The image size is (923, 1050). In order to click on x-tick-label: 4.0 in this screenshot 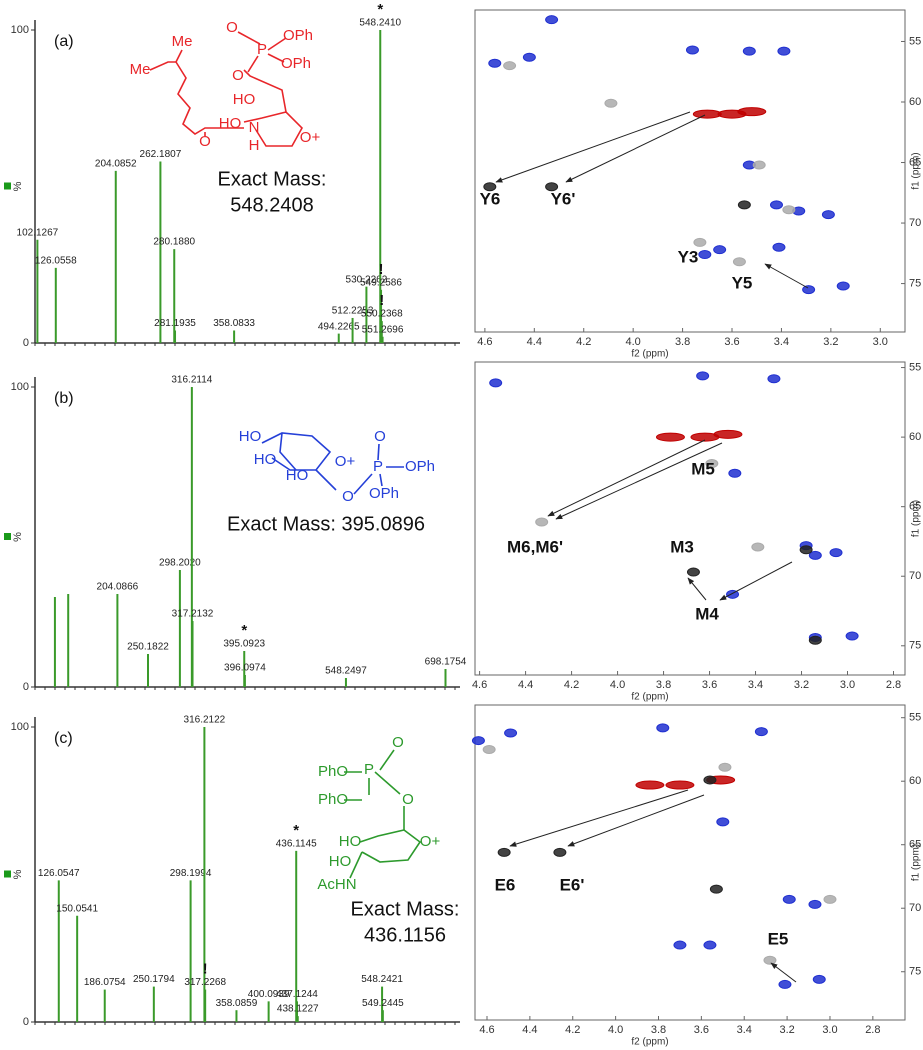, I will do `click(617, 685)`.